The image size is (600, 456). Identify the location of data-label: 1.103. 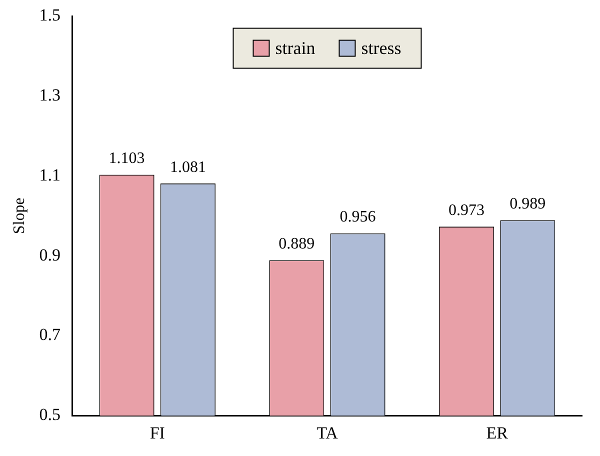
(126, 158).